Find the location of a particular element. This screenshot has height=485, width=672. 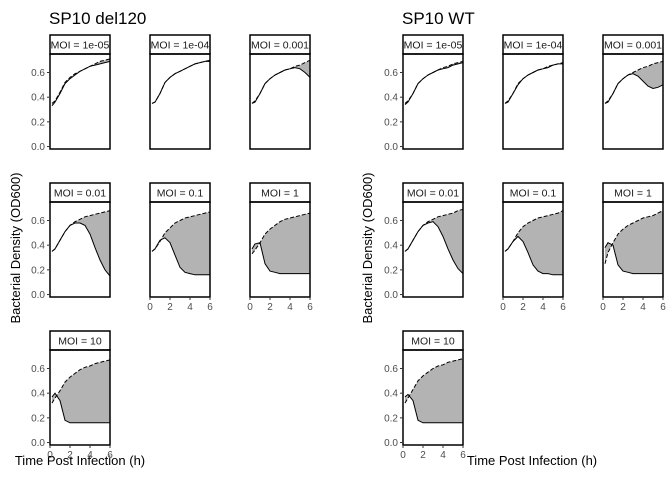

facet-label: MOI = 1e-05 is located at coordinates (80, 46).